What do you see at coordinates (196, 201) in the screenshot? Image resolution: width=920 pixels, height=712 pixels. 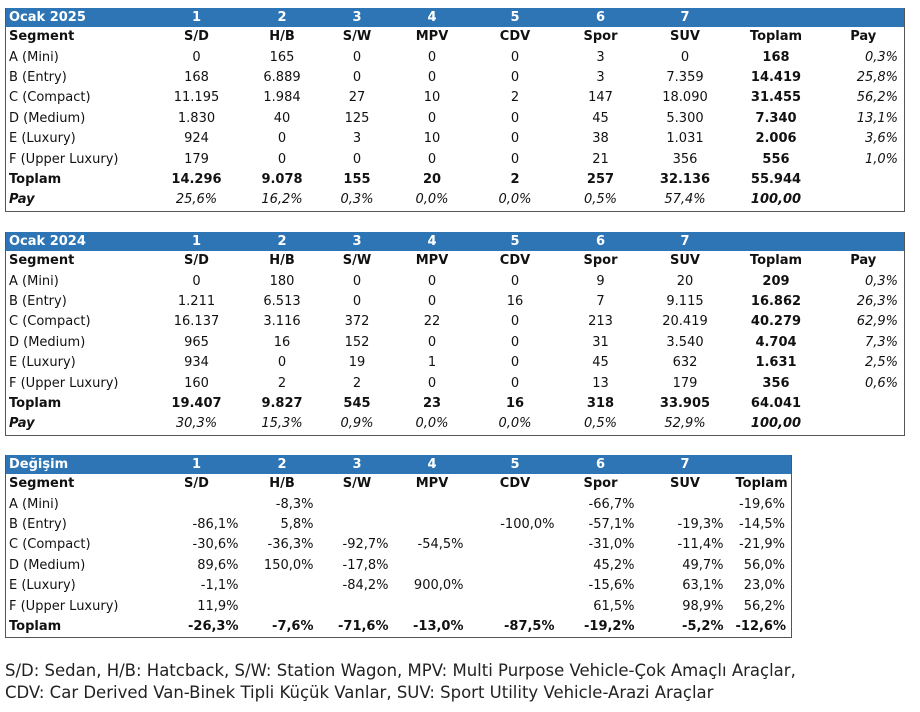 I see `share-cell: 25,6%` at bounding box center [196, 201].